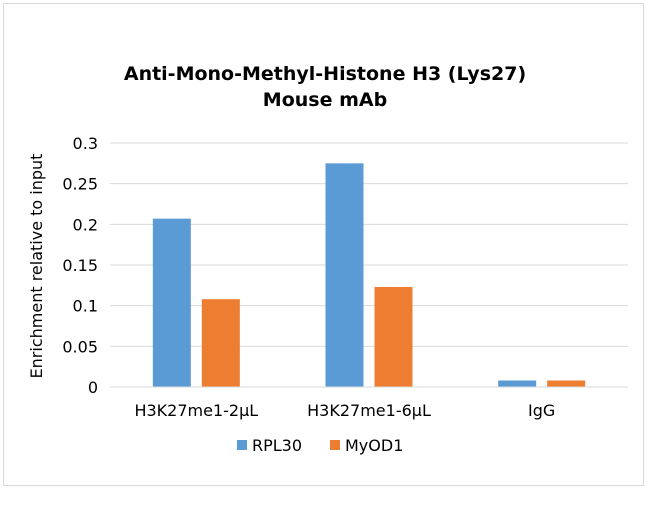 The height and width of the screenshot is (532, 650). Describe the element at coordinates (325, 100) in the screenshot. I see `chart-title-line2: Mouse mAb` at that location.